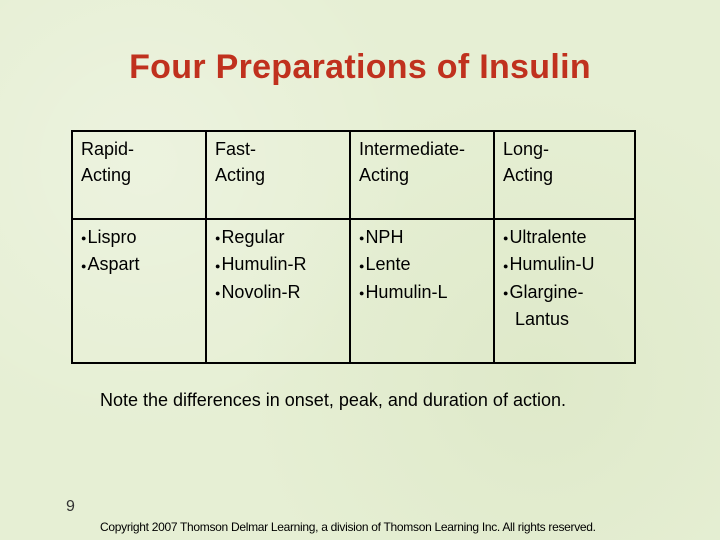  Describe the element at coordinates (406, 291) in the screenshot. I see `item-label: Humulin-L` at that location.